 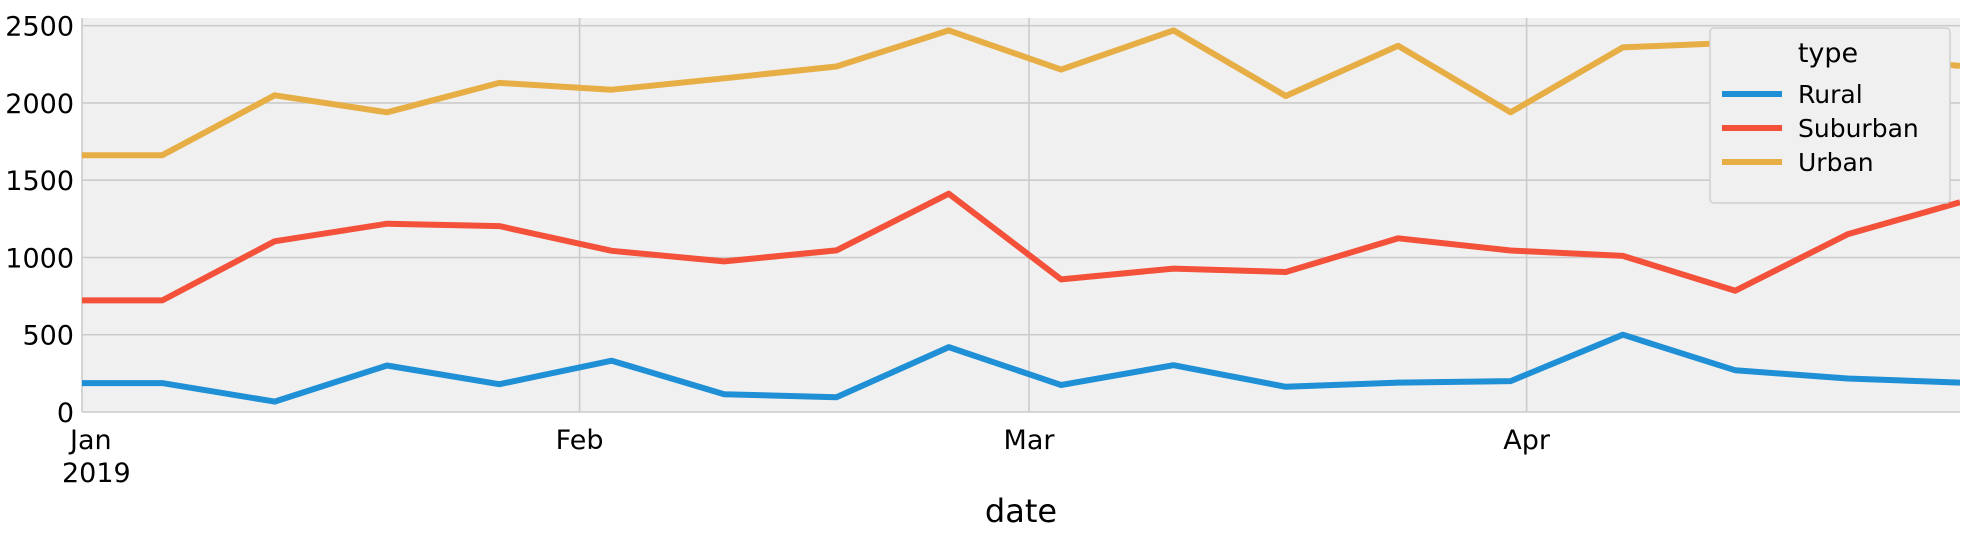 What do you see at coordinates (65, 413) in the screenshot?
I see `y-tick-label: 0` at bounding box center [65, 413].